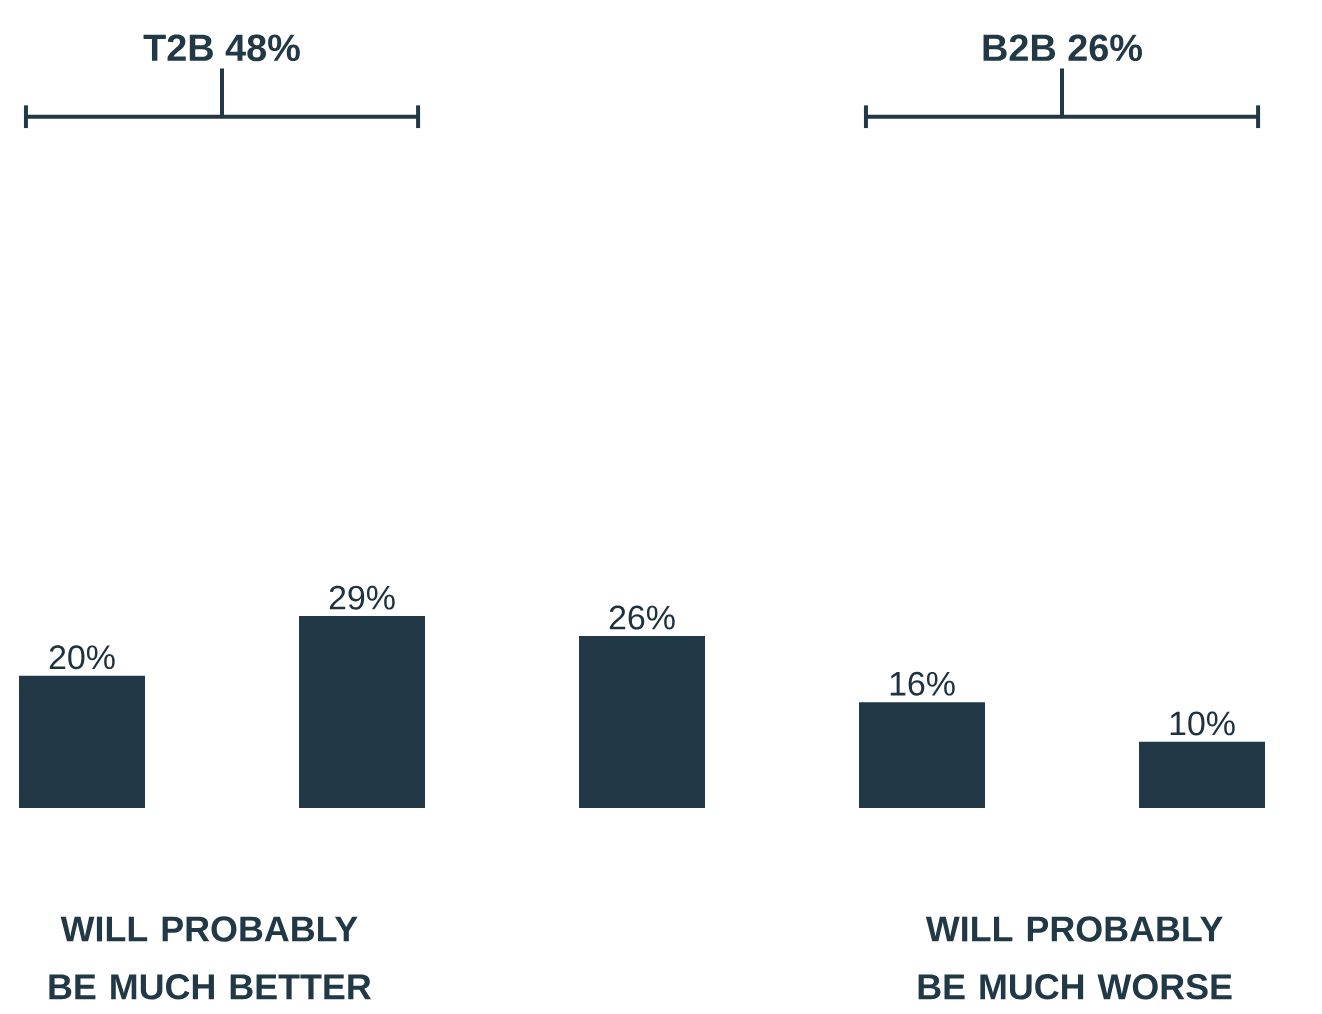 The image size is (1322, 1014). I want to click on text: T2B 48%, so click(221, 48).